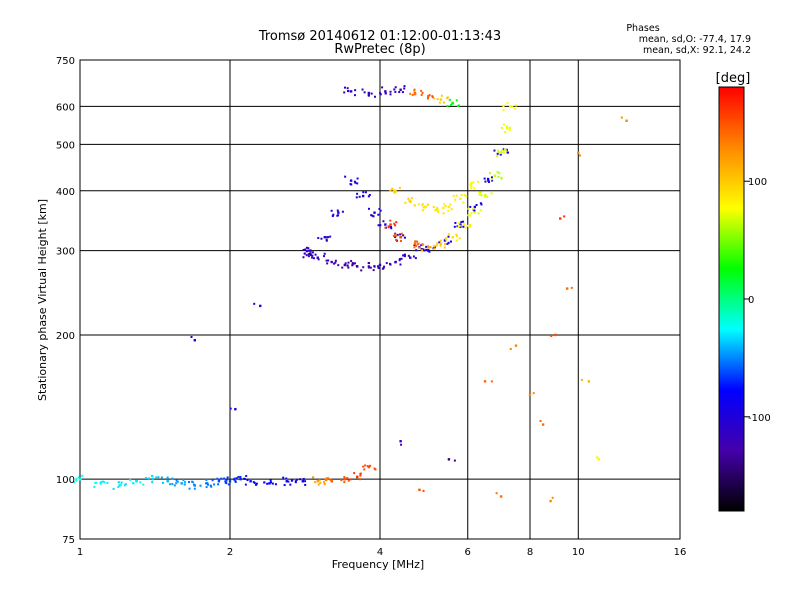 This screenshot has height=600, width=800. What do you see at coordinates (680, 552) in the screenshot?
I see `x-tick-label: 16` at bounding box center [680, 552].